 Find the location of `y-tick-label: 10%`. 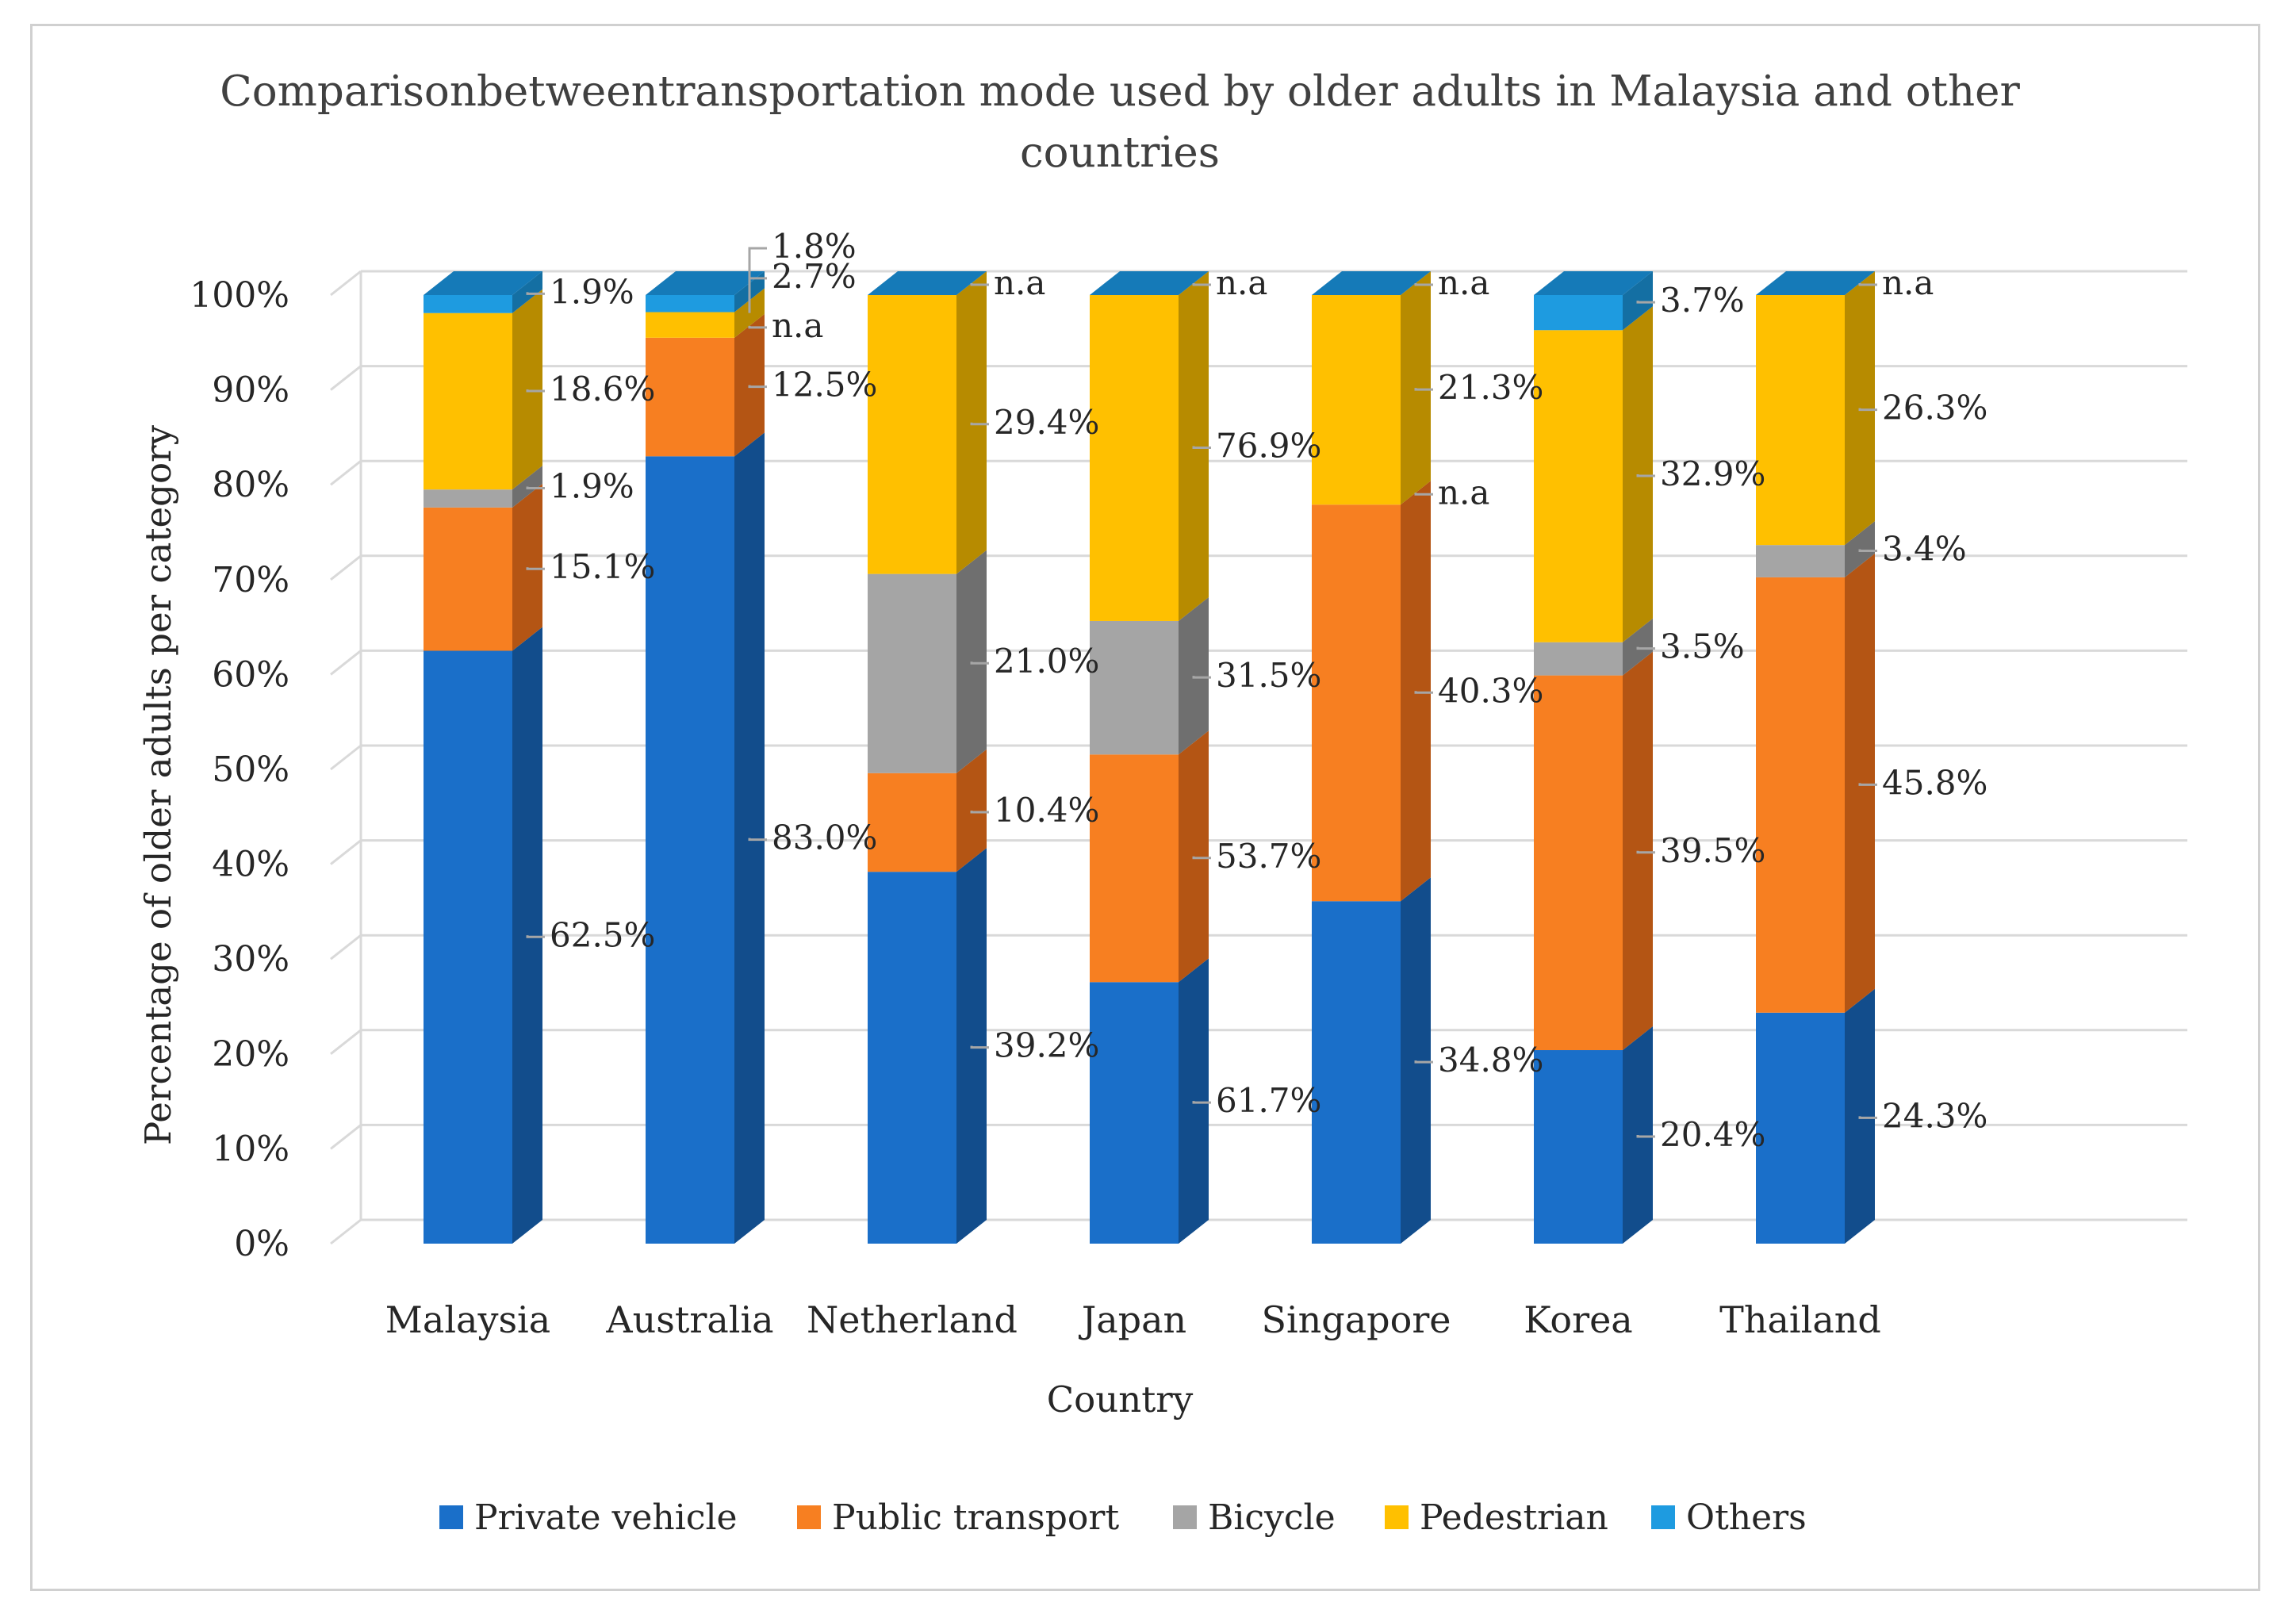

y-tick-label: 10% is located at coordinates (250, 1149).